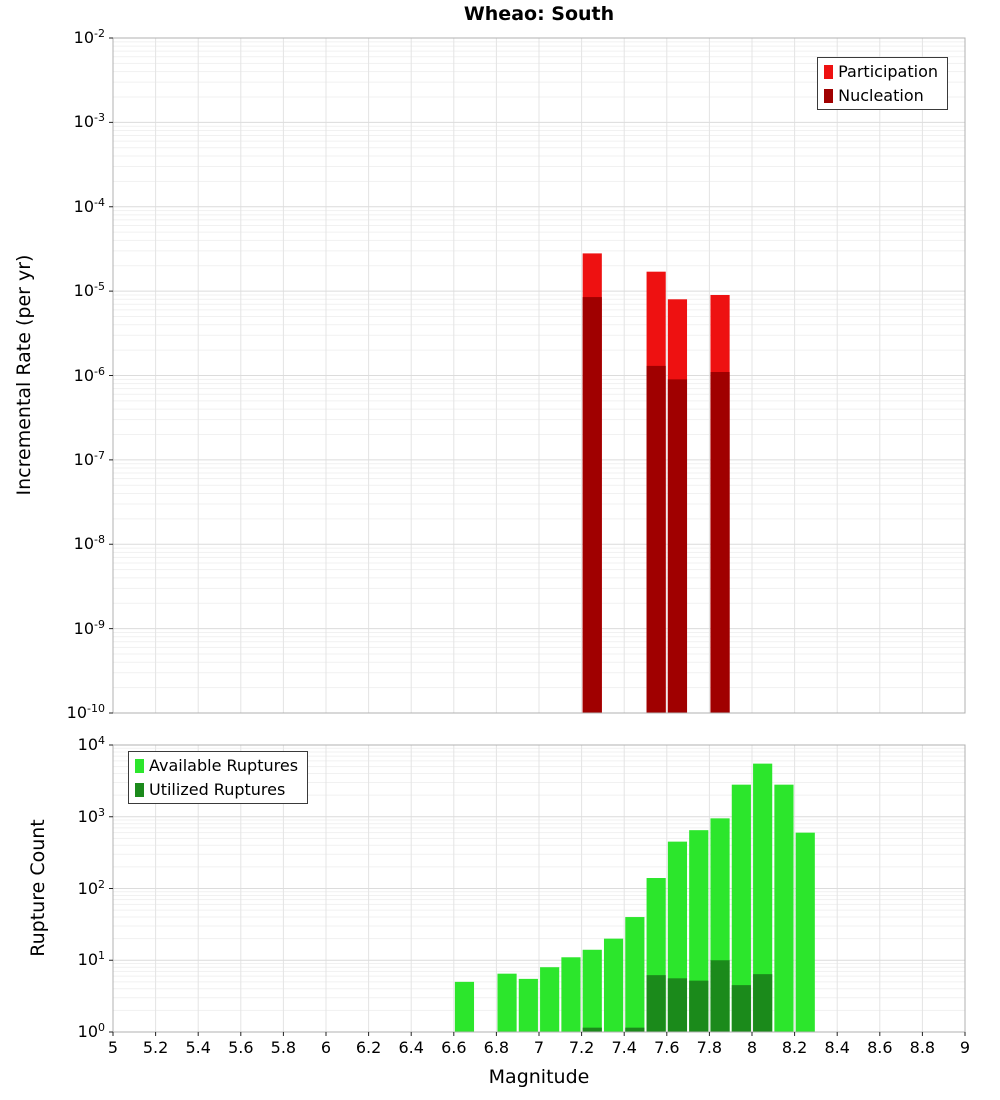 The height and width of the screenshot is (1100, 1000). Describe the element at coordinates (139, 789) in the screenshot. I see `utilized-ruptures-marker-icon` at that location.